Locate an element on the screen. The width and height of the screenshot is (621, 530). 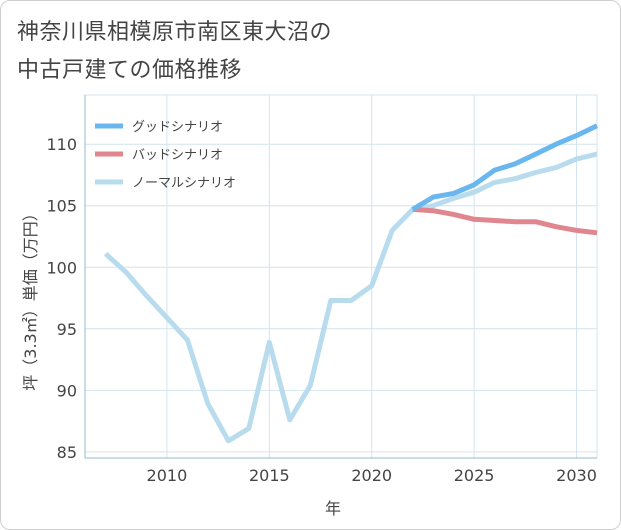
x-tick-label: 2010 is located at coordinates (167, 475).